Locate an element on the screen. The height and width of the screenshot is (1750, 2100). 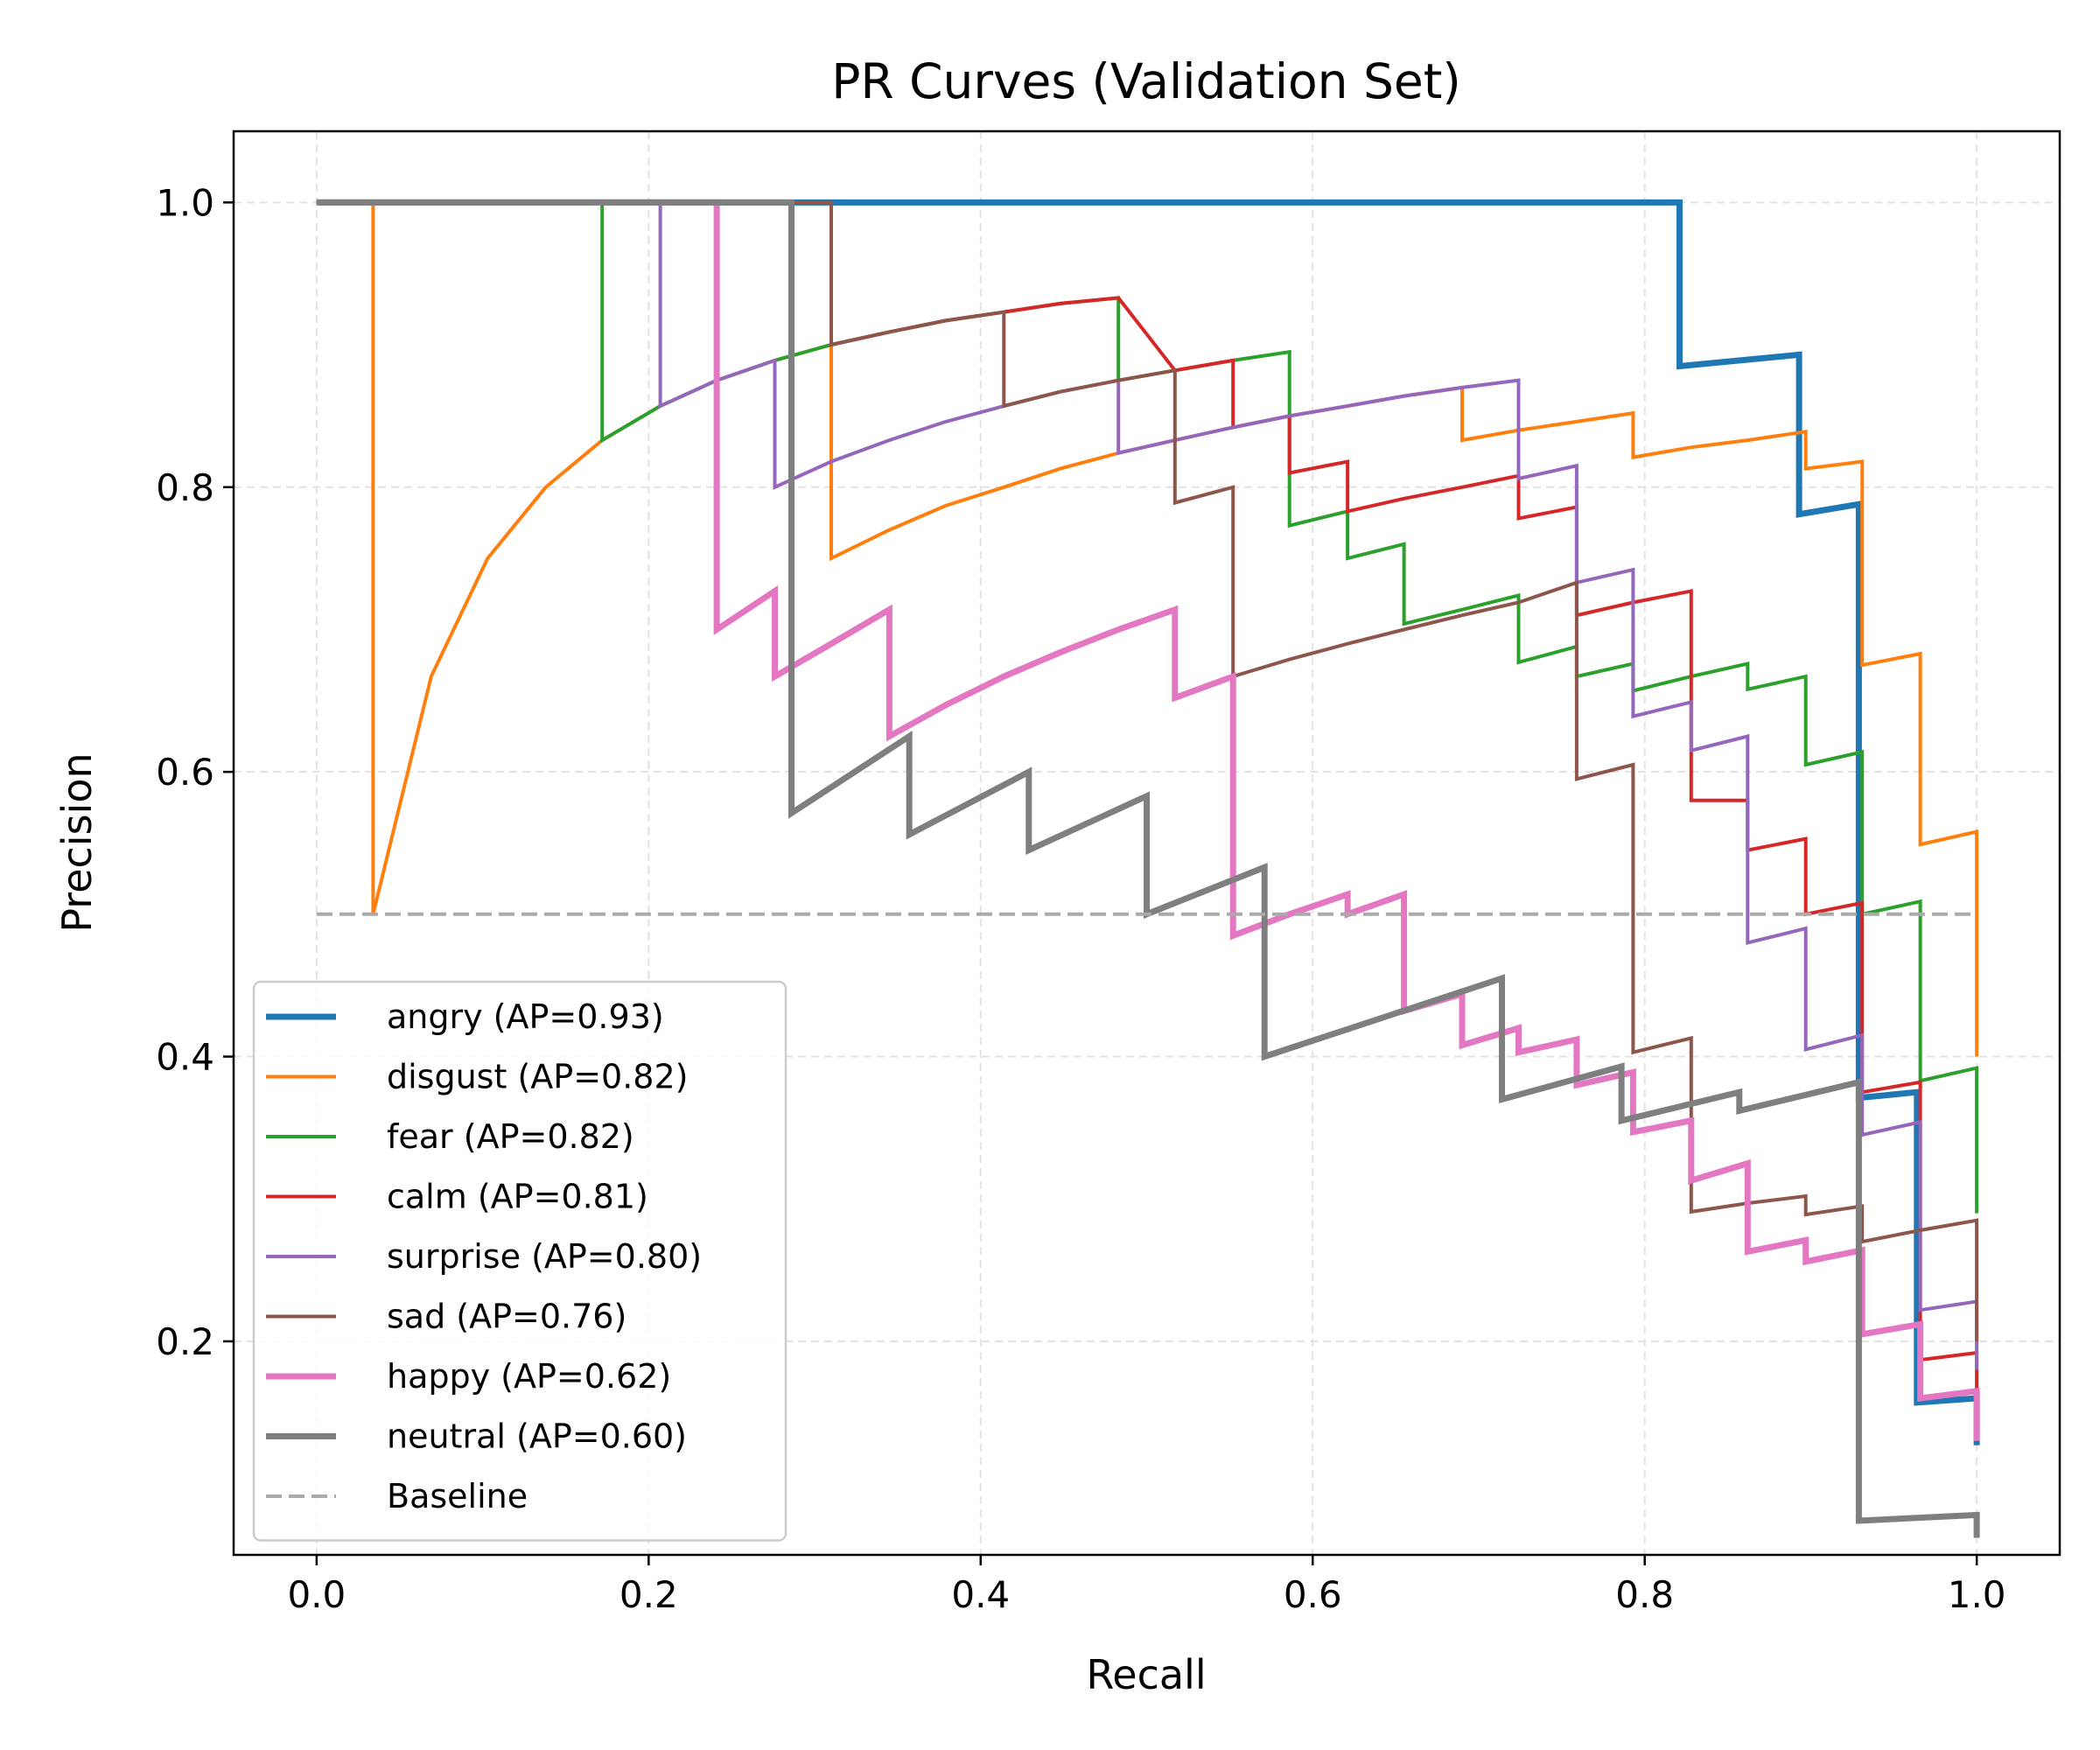
x-tick-label: 1.0 is located at coordinates (1977, 1594).